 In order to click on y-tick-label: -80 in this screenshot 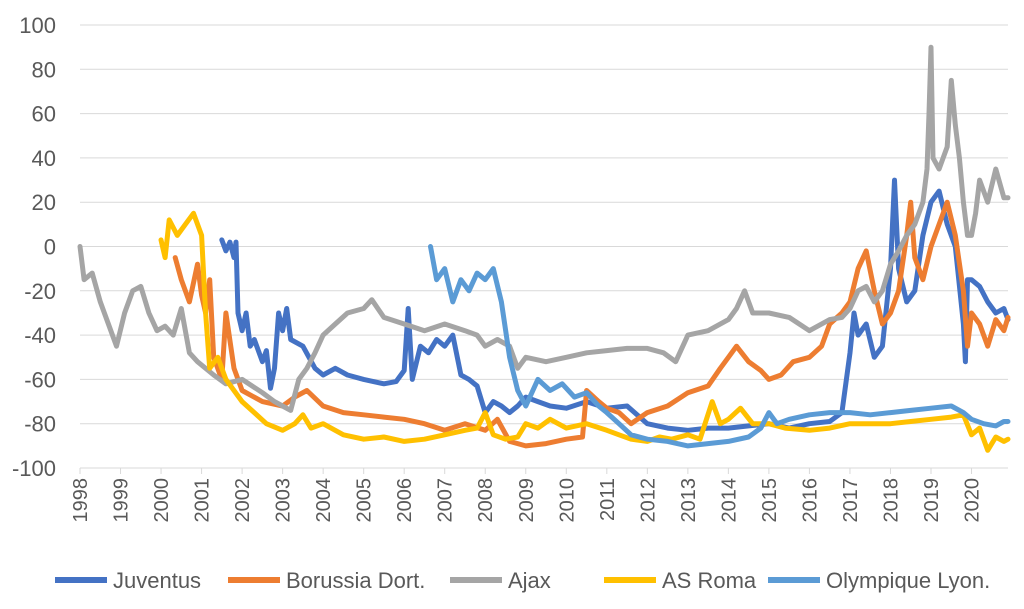, I will do `click(40, 424)`.